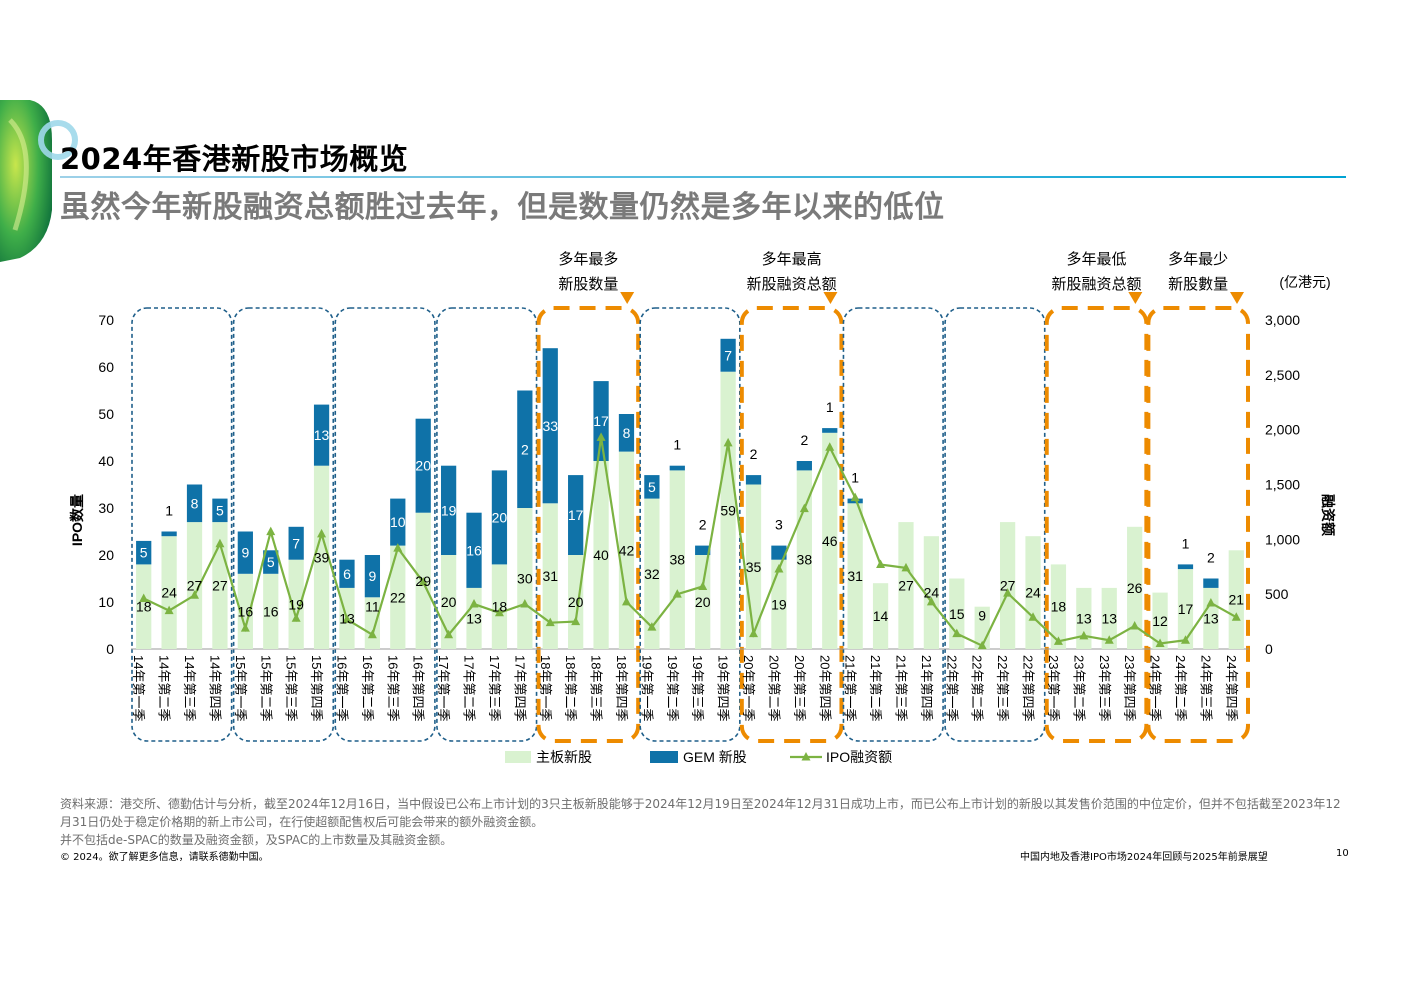 The height and width of the screenshot is (992, 1403). Describe the element at coordinates (850, 688) in the screenshot. I see `x-tick-label: 21年第一季` at that location.